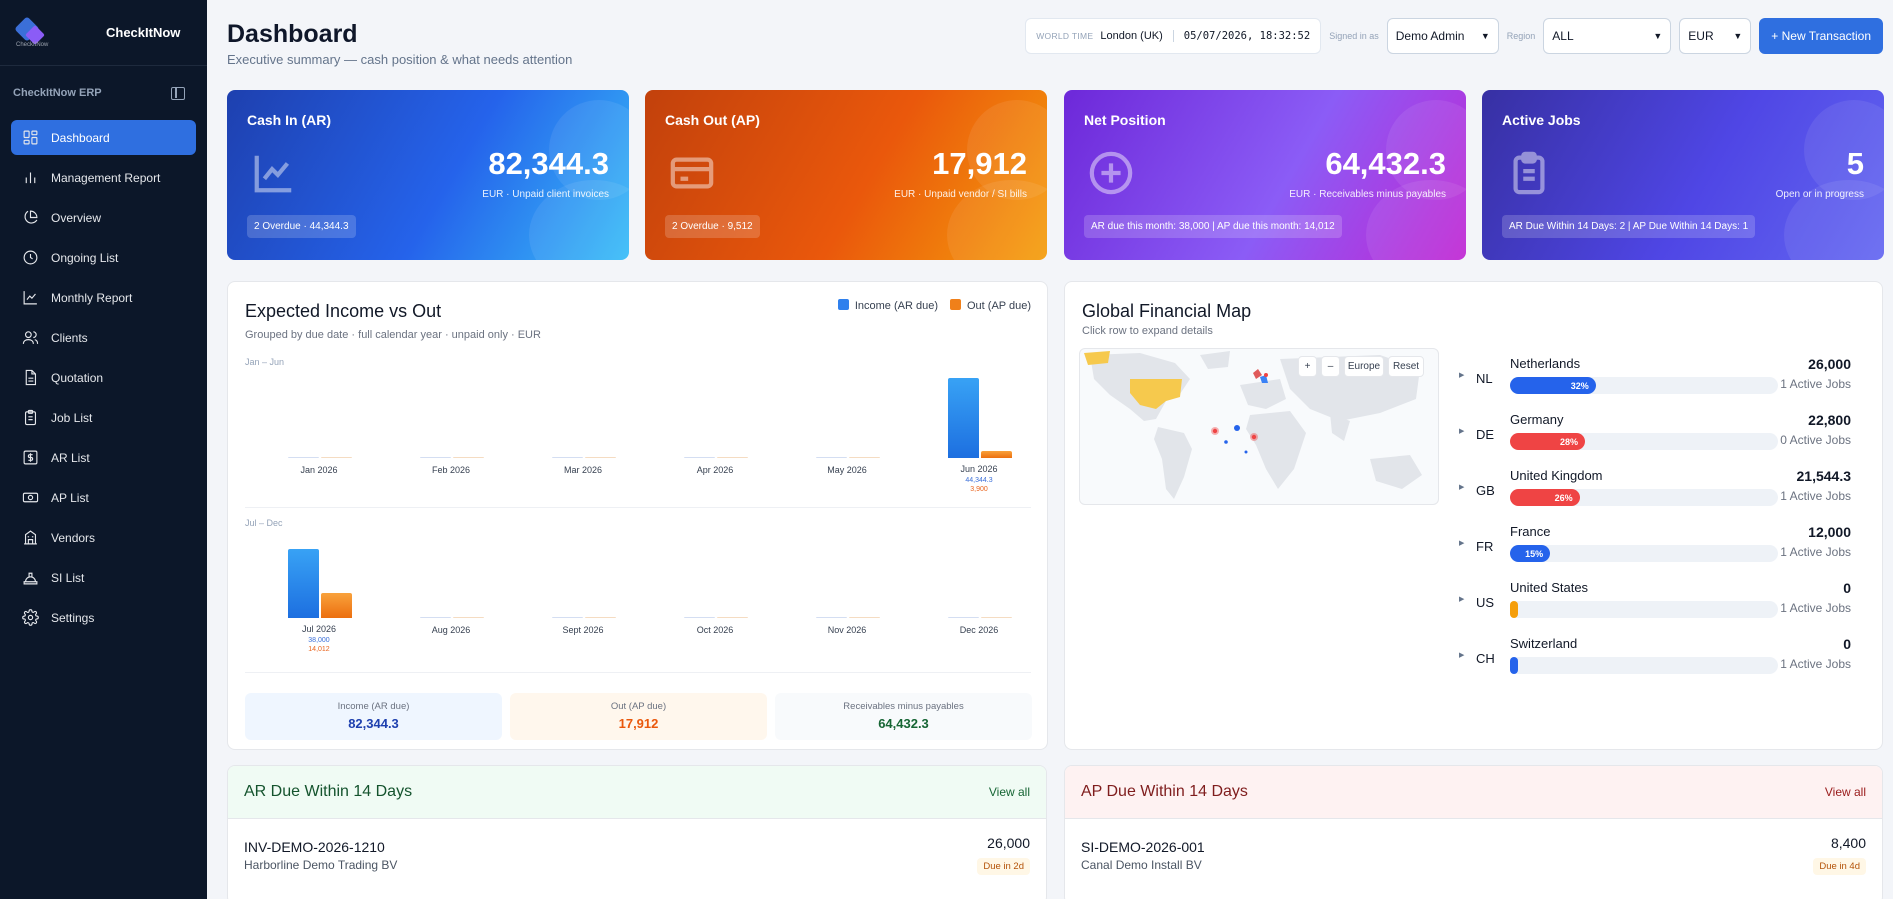 Image resolution: width=1893 pixels, height=899 pixels. What do you see at coordinates (847, 470) in the screenshot?
I see `month-label: May 2026` at bounding box center [847, 470].